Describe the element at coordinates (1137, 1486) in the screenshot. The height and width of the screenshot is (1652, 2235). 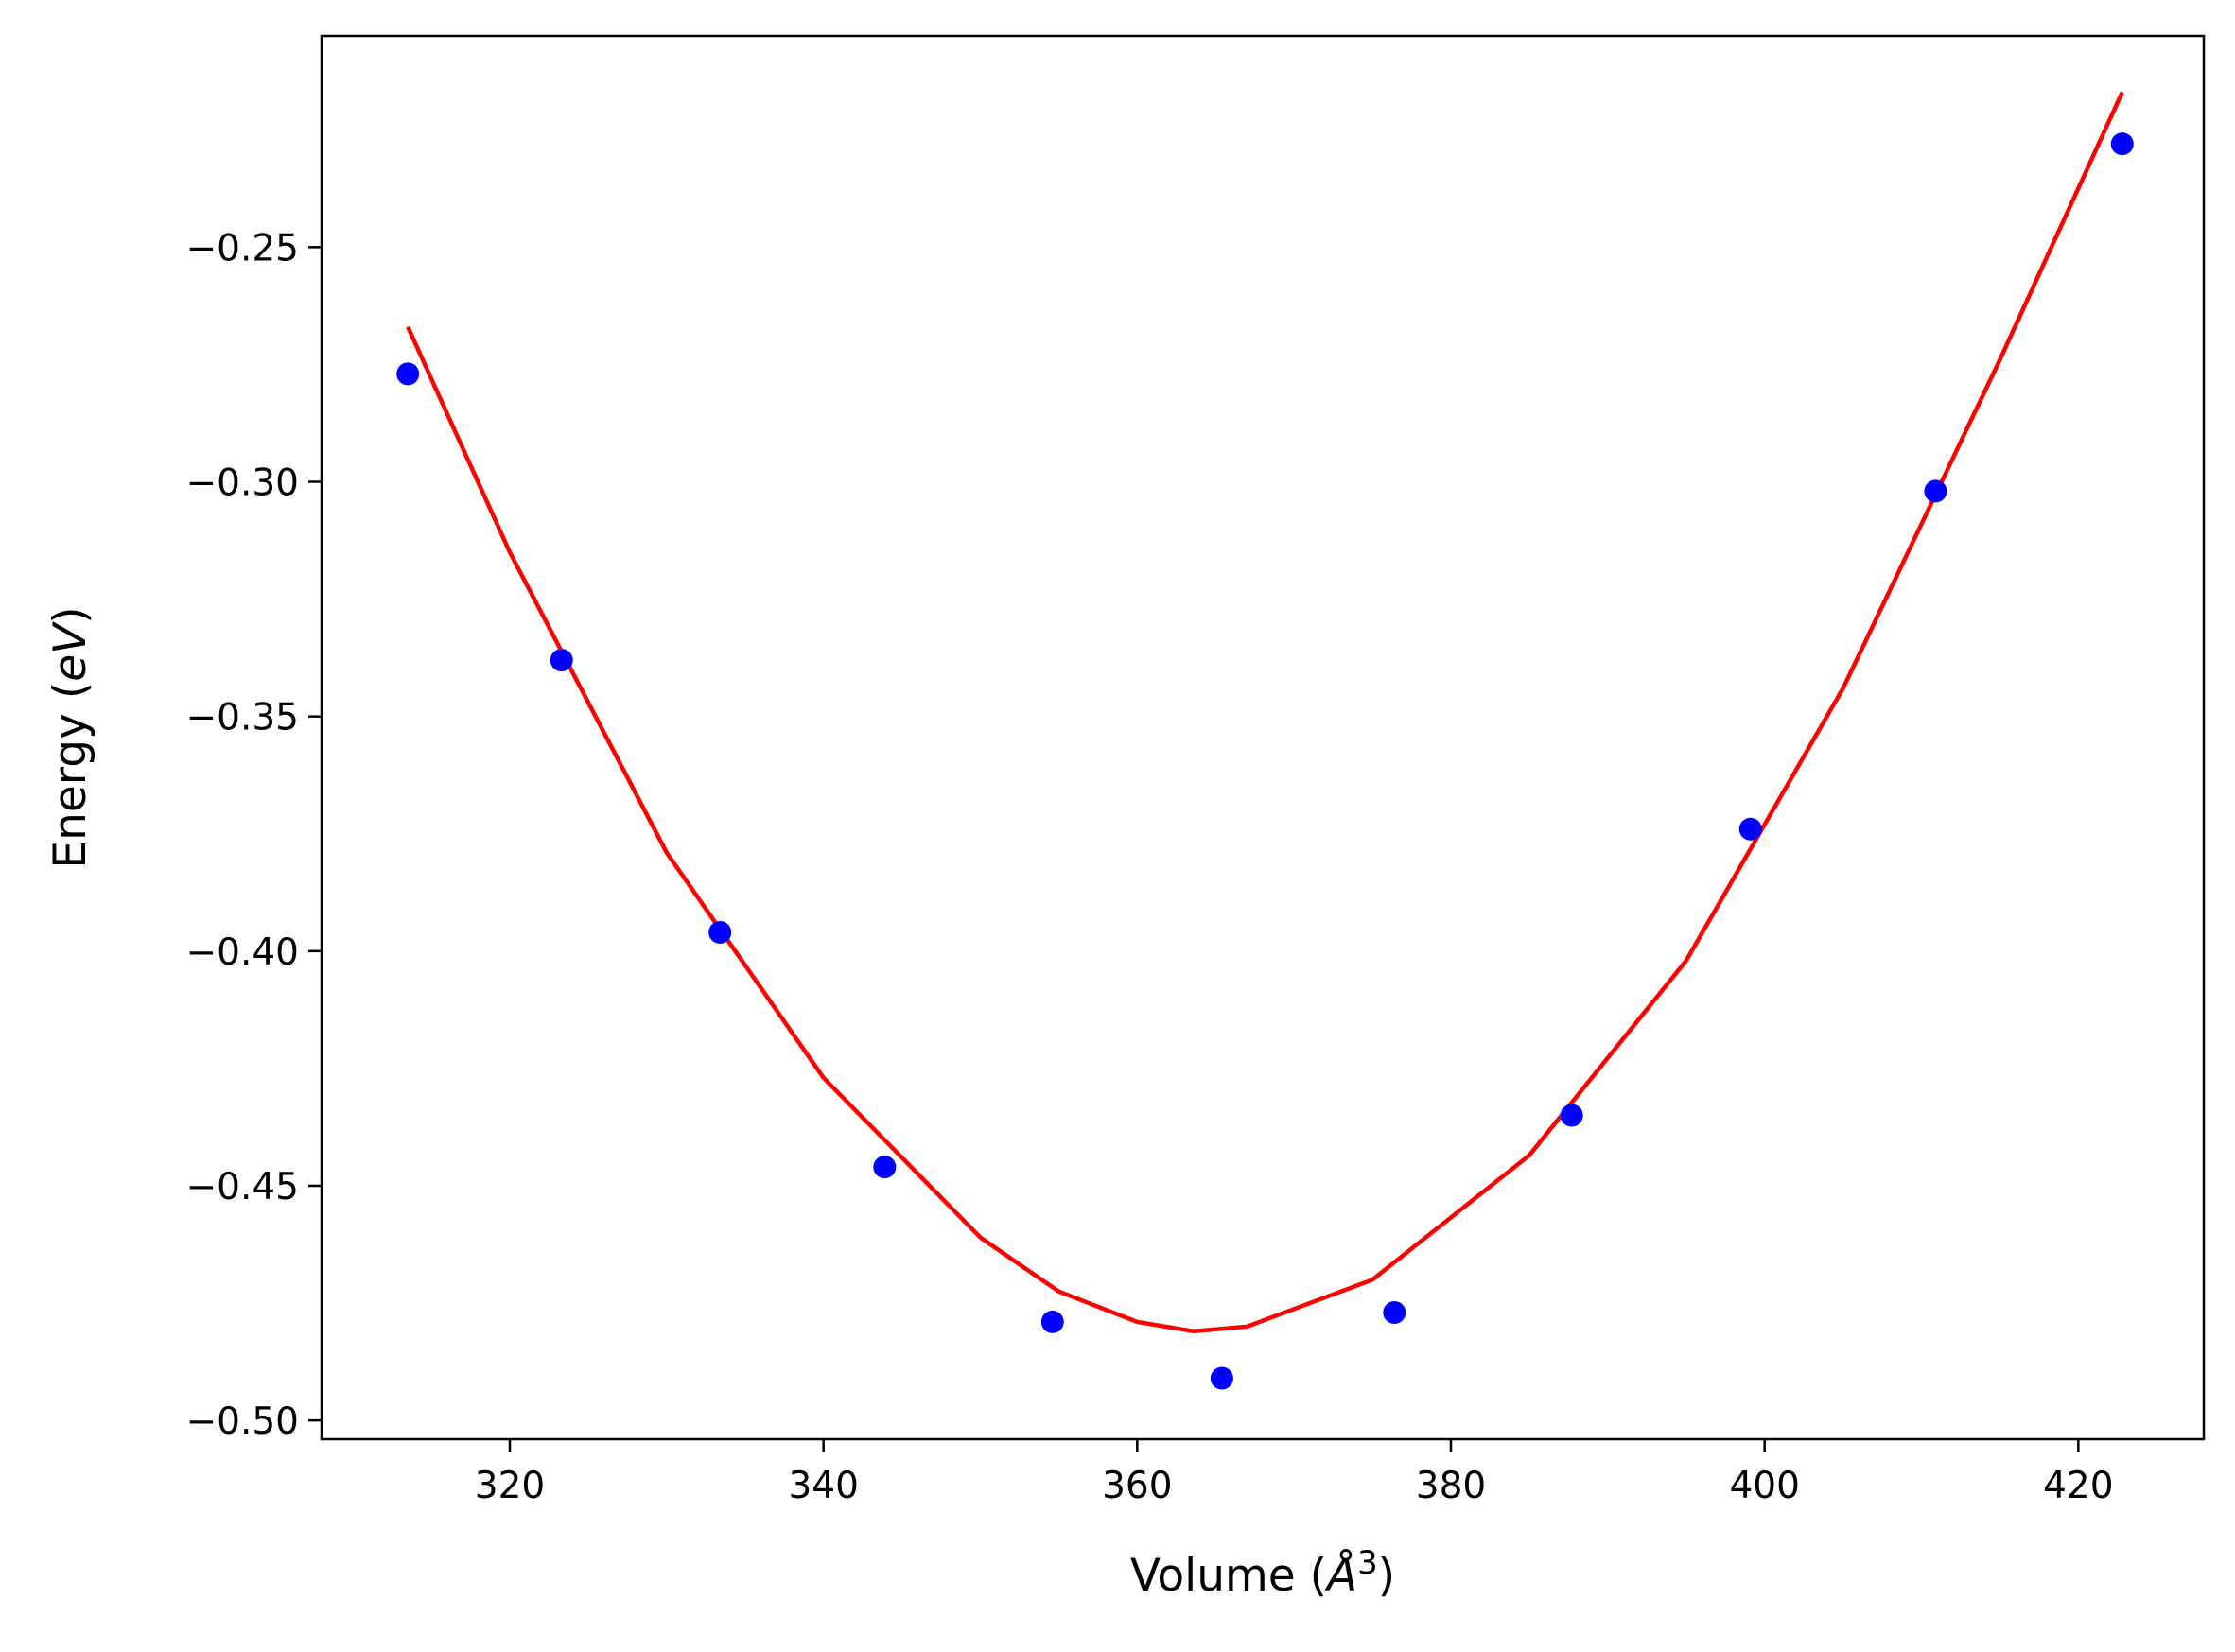
I see `x-tick-label: 360` at that location.